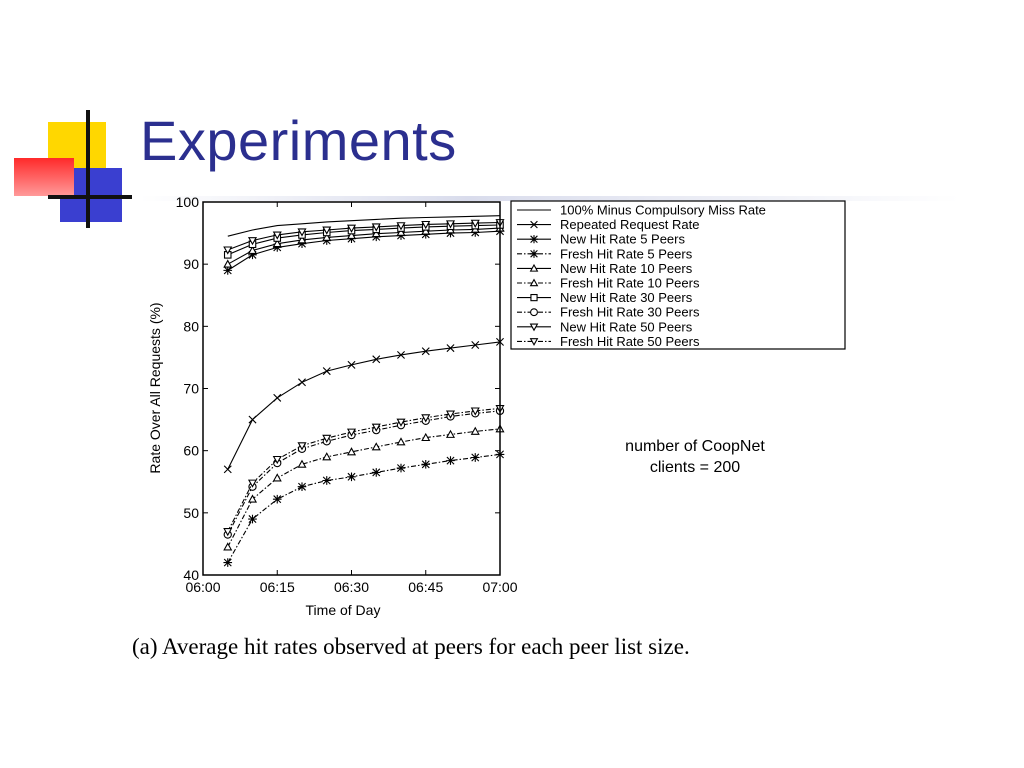  What do you see at coordinates (351, 587) in the screenshot?
I see `x-tick-label: 06:30` at bounding box center [351, 587].